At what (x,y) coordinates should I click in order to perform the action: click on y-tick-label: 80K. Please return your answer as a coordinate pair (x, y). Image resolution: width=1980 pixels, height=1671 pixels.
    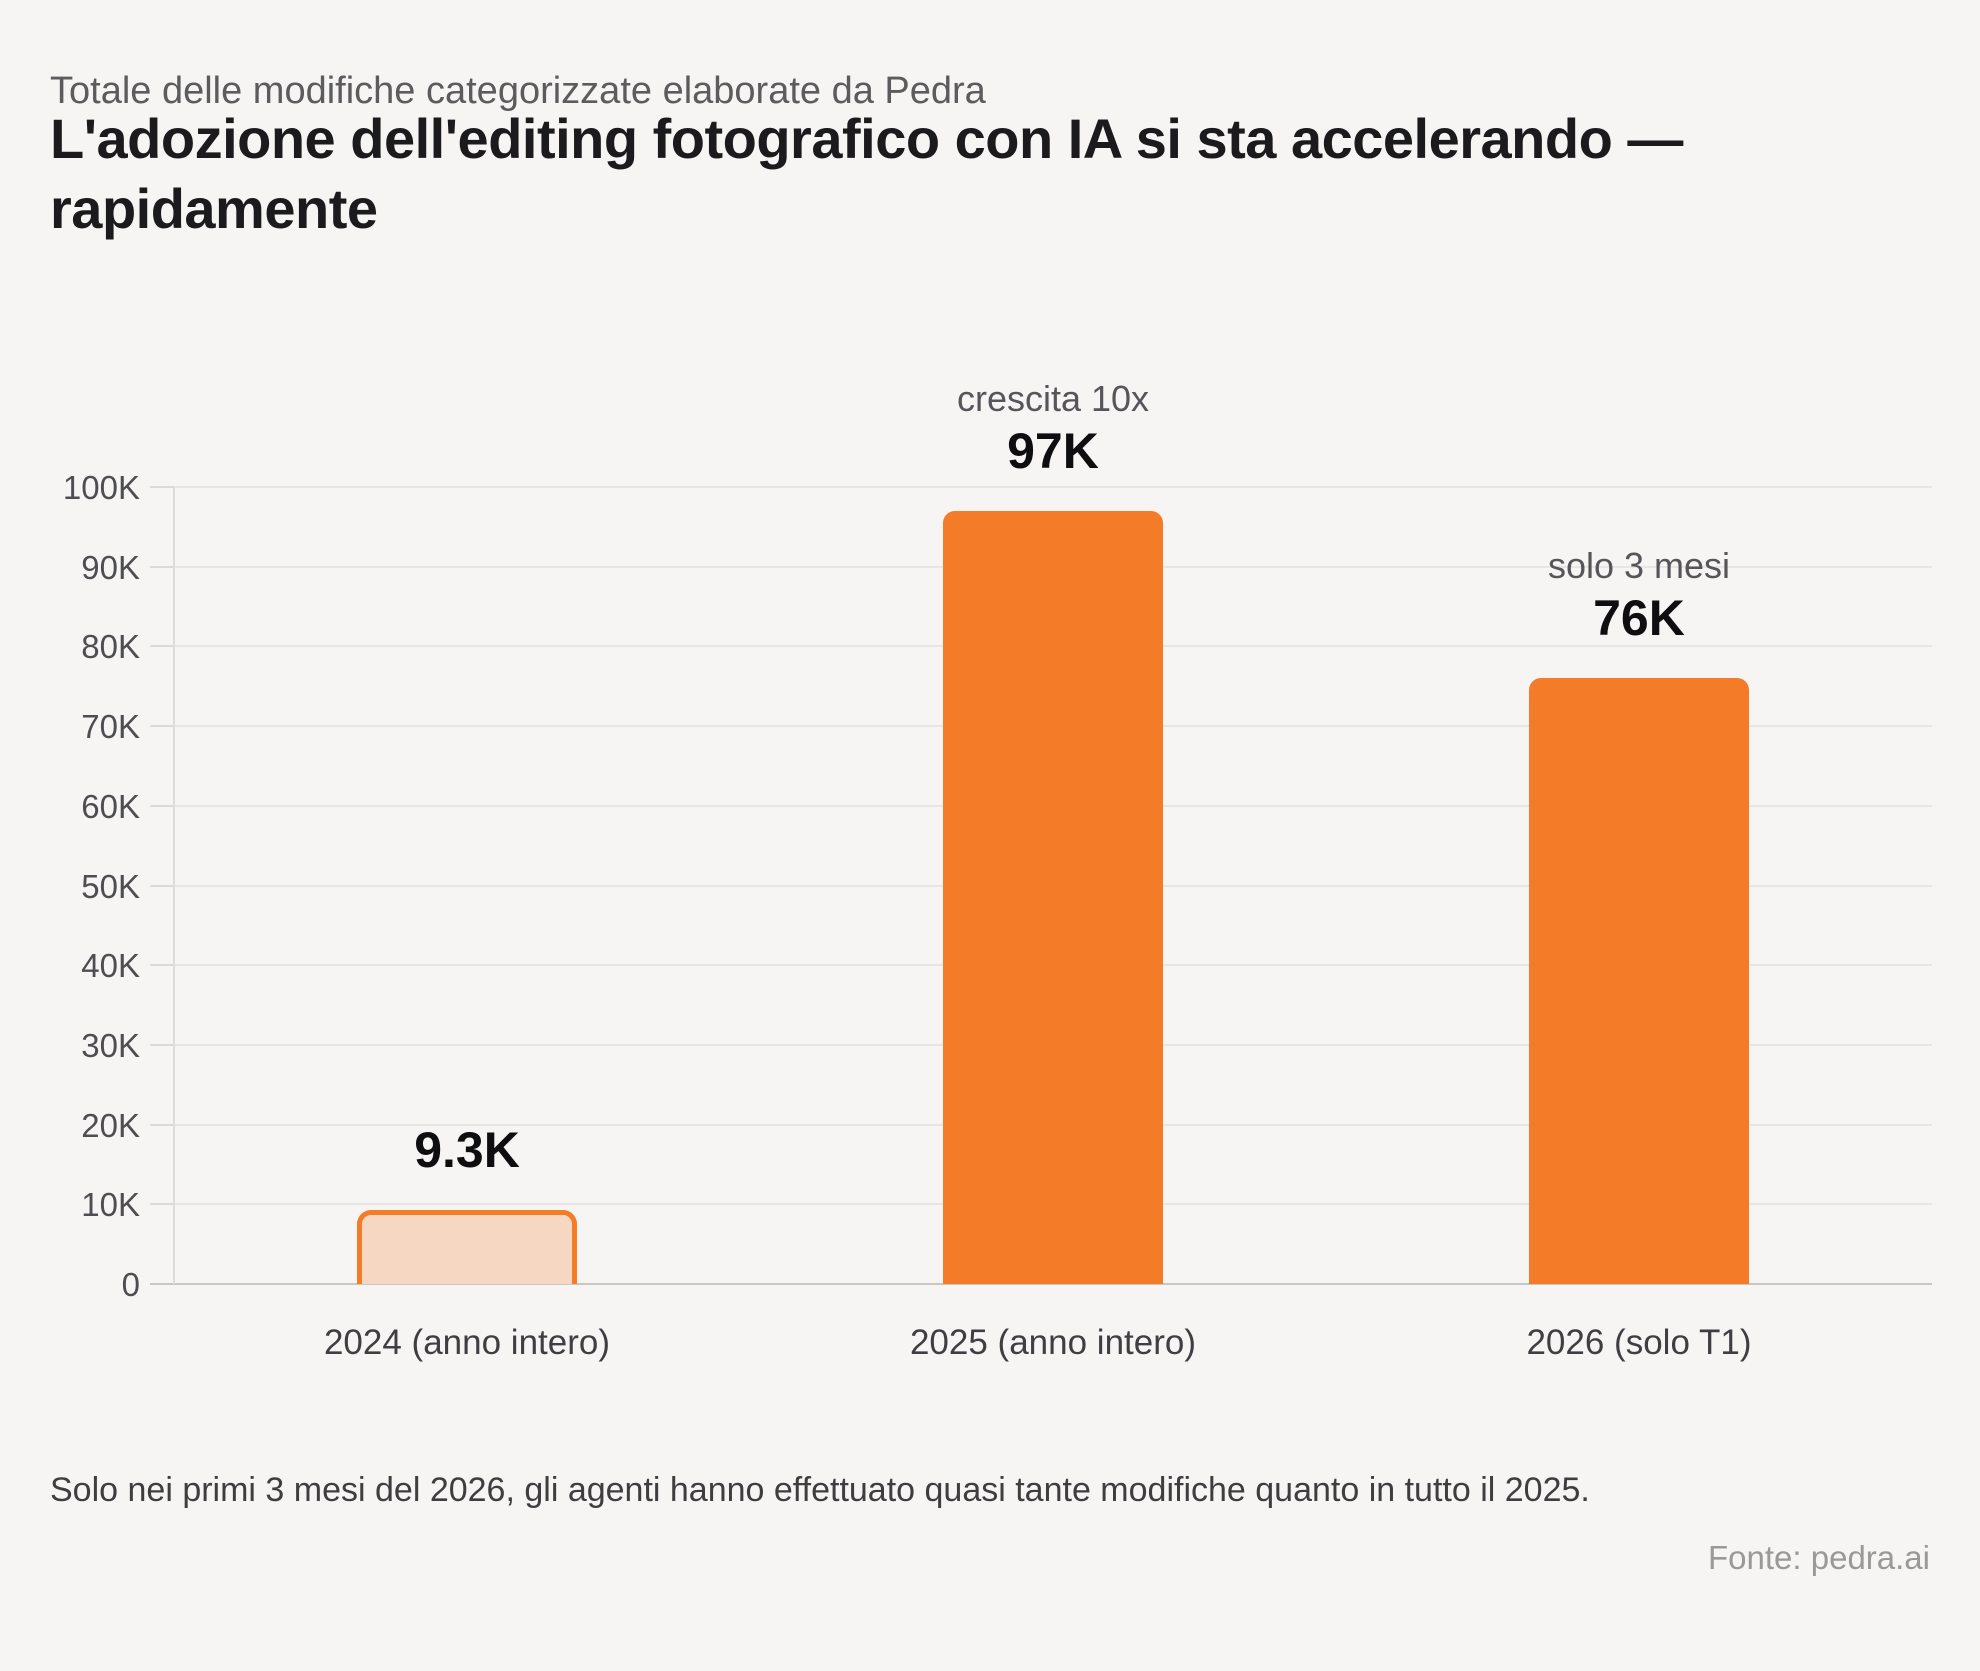
    Looking at the image, I should click on (110, 647).